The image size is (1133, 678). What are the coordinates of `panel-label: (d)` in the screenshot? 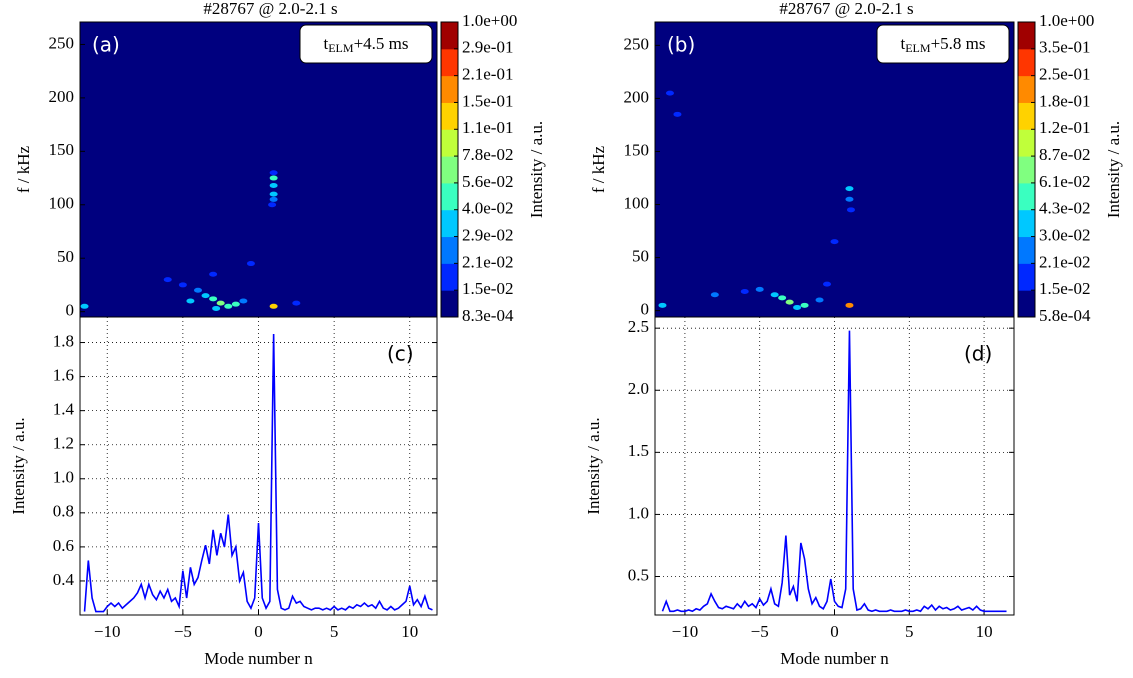 It's located at (978, 354).